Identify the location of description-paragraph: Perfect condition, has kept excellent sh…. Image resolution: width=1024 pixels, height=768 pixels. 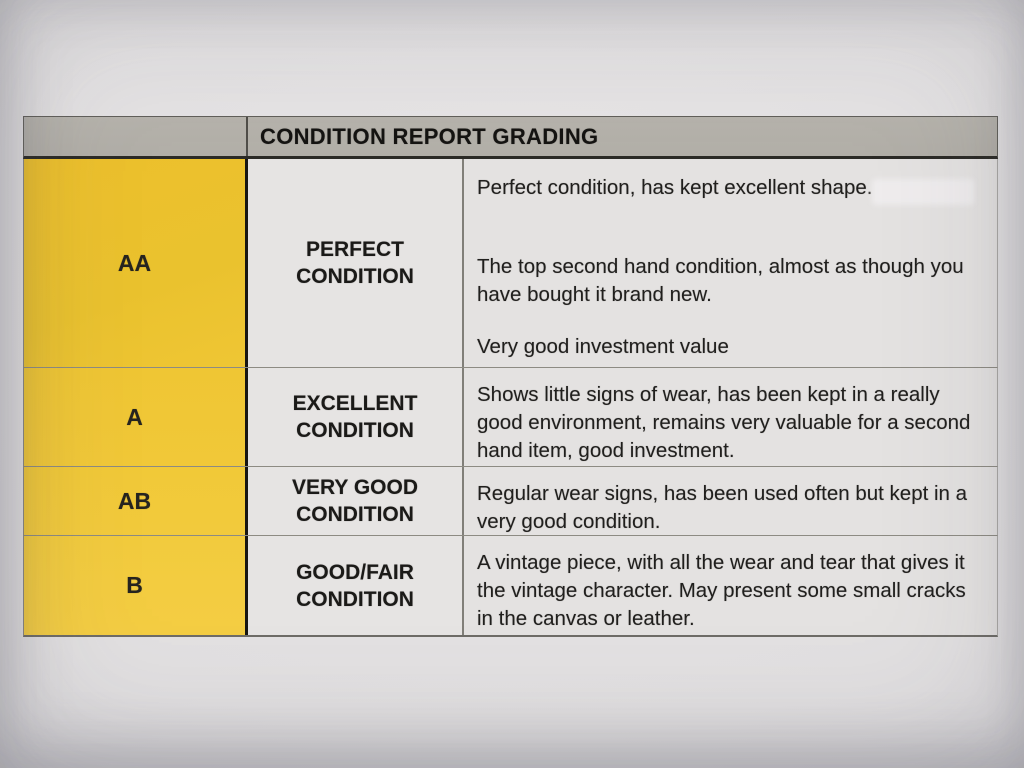
(675, 187).